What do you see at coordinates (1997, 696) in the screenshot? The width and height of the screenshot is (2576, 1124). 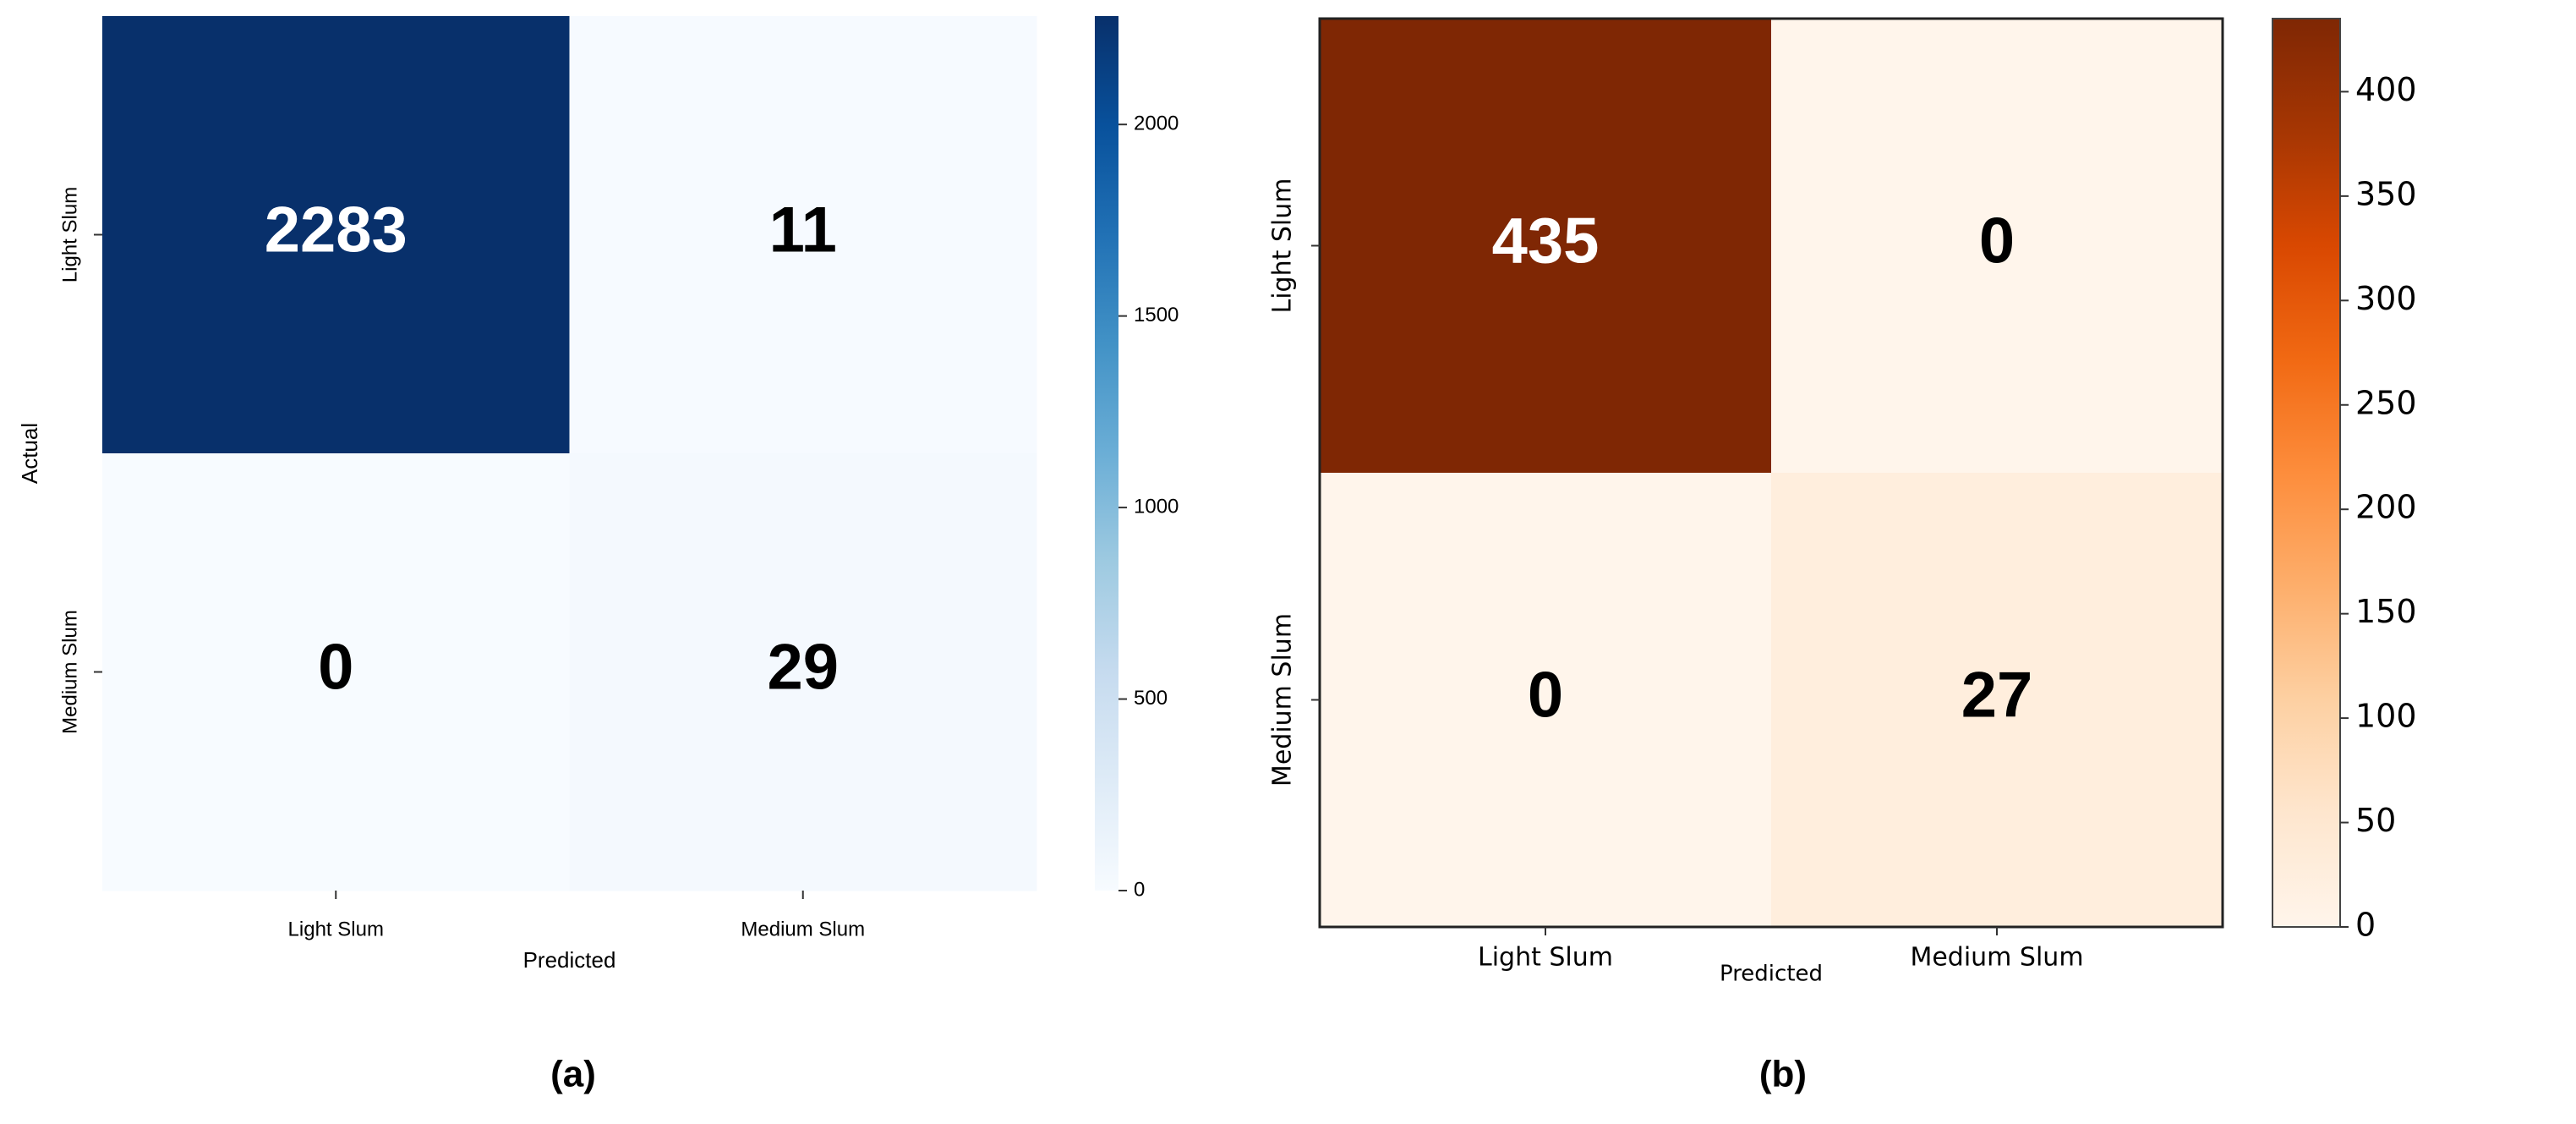 I see `cell-annotation: 27` at bounding box center [1997, 696].